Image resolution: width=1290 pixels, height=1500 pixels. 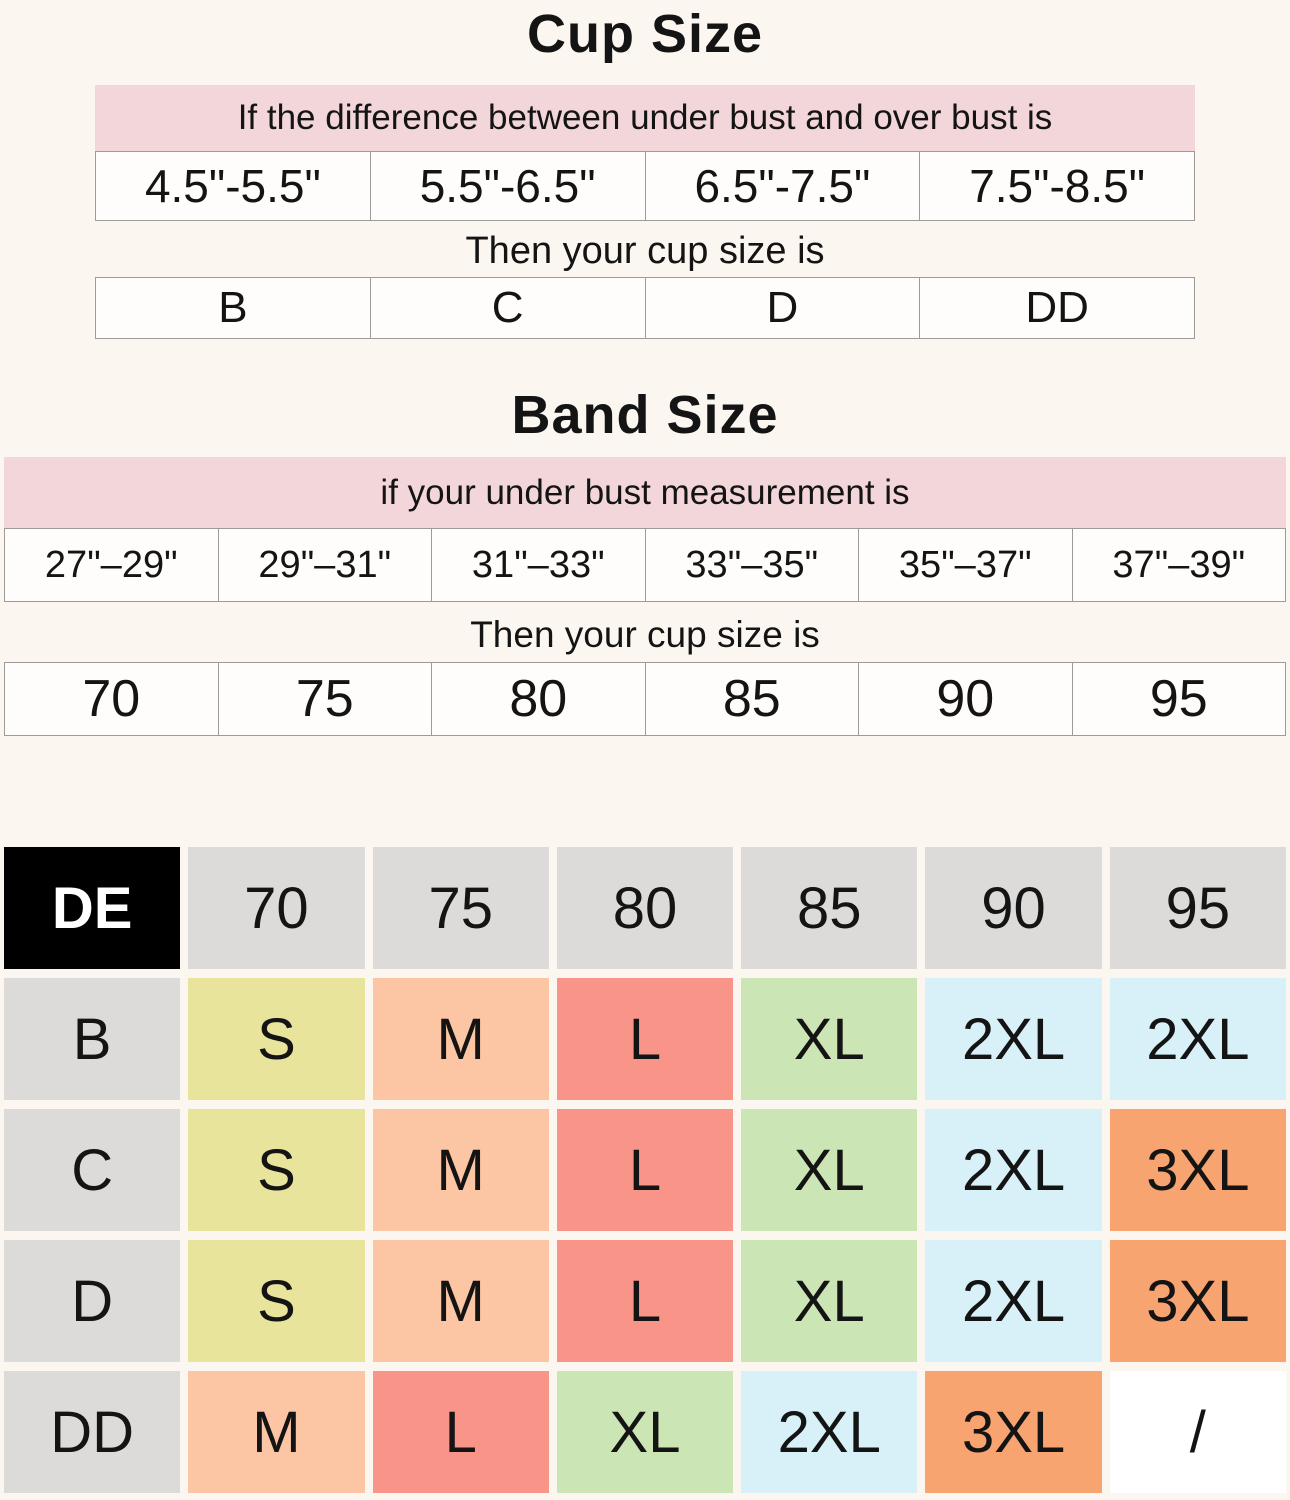 What do you see at coordinates (752, 565) in the screenshot?
I see `band-range-cell: 33"–35"` at bounding box center [752, 565].